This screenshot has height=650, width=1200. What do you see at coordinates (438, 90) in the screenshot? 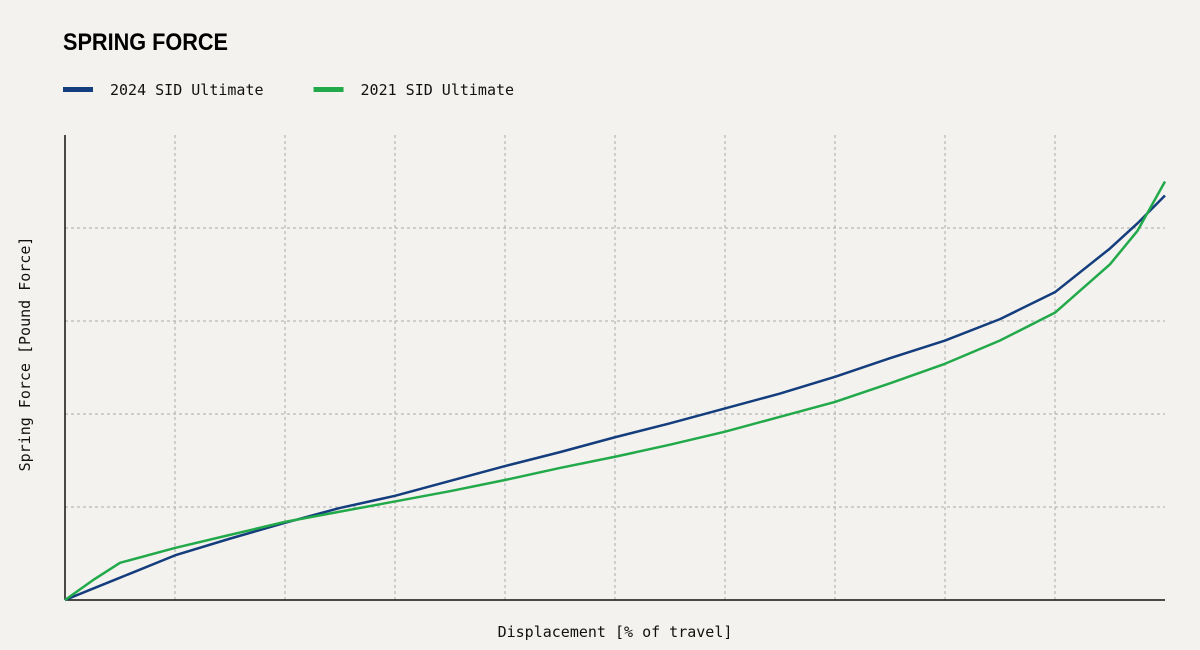
I see `legend-label: 2021 SID Ultimate` at bounding box center [438, 90].